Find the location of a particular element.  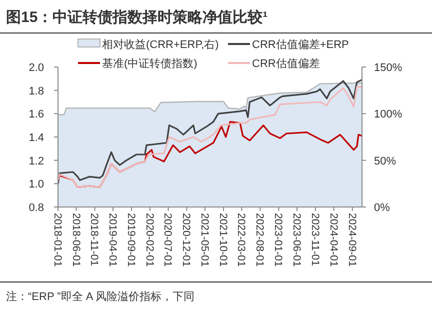

chart-title: 图15：中证转债指数择时策略净值比较¹ is located at coordinates (137, 17).